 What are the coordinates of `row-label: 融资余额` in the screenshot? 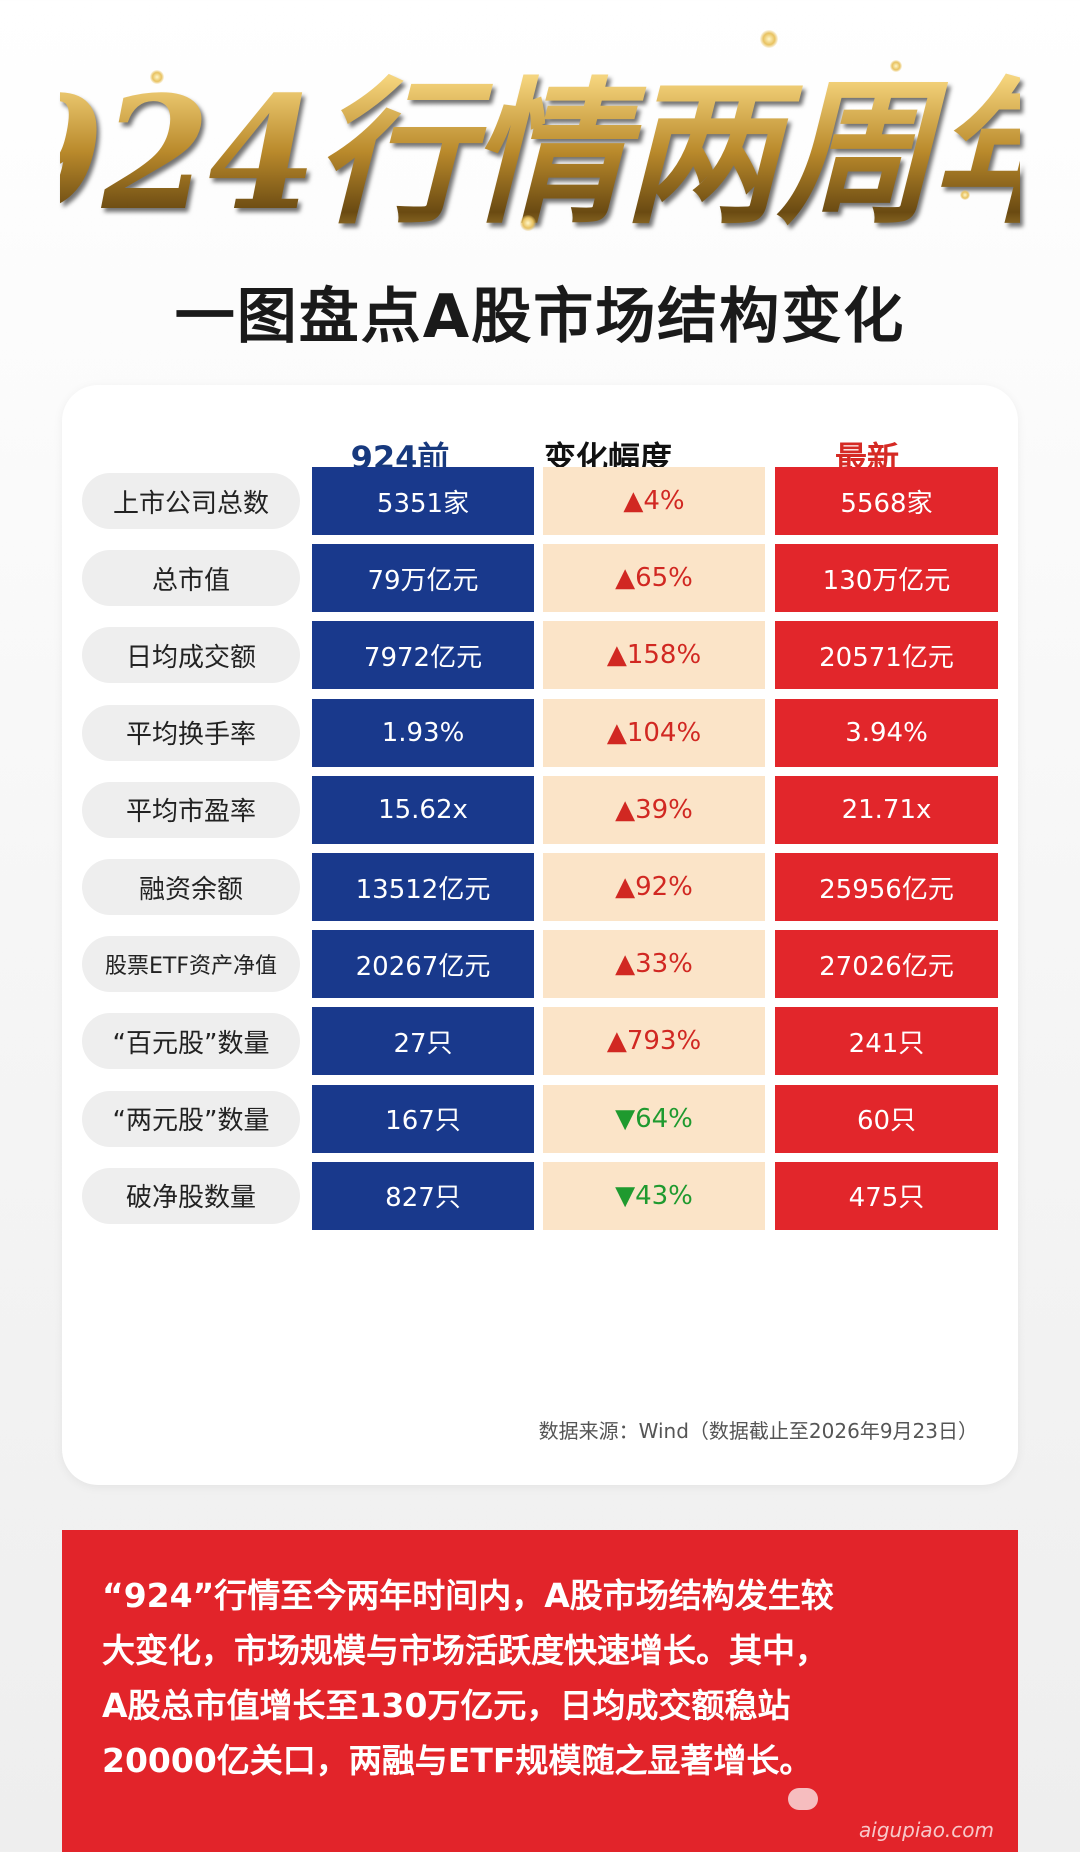 It's located at (191, 887).